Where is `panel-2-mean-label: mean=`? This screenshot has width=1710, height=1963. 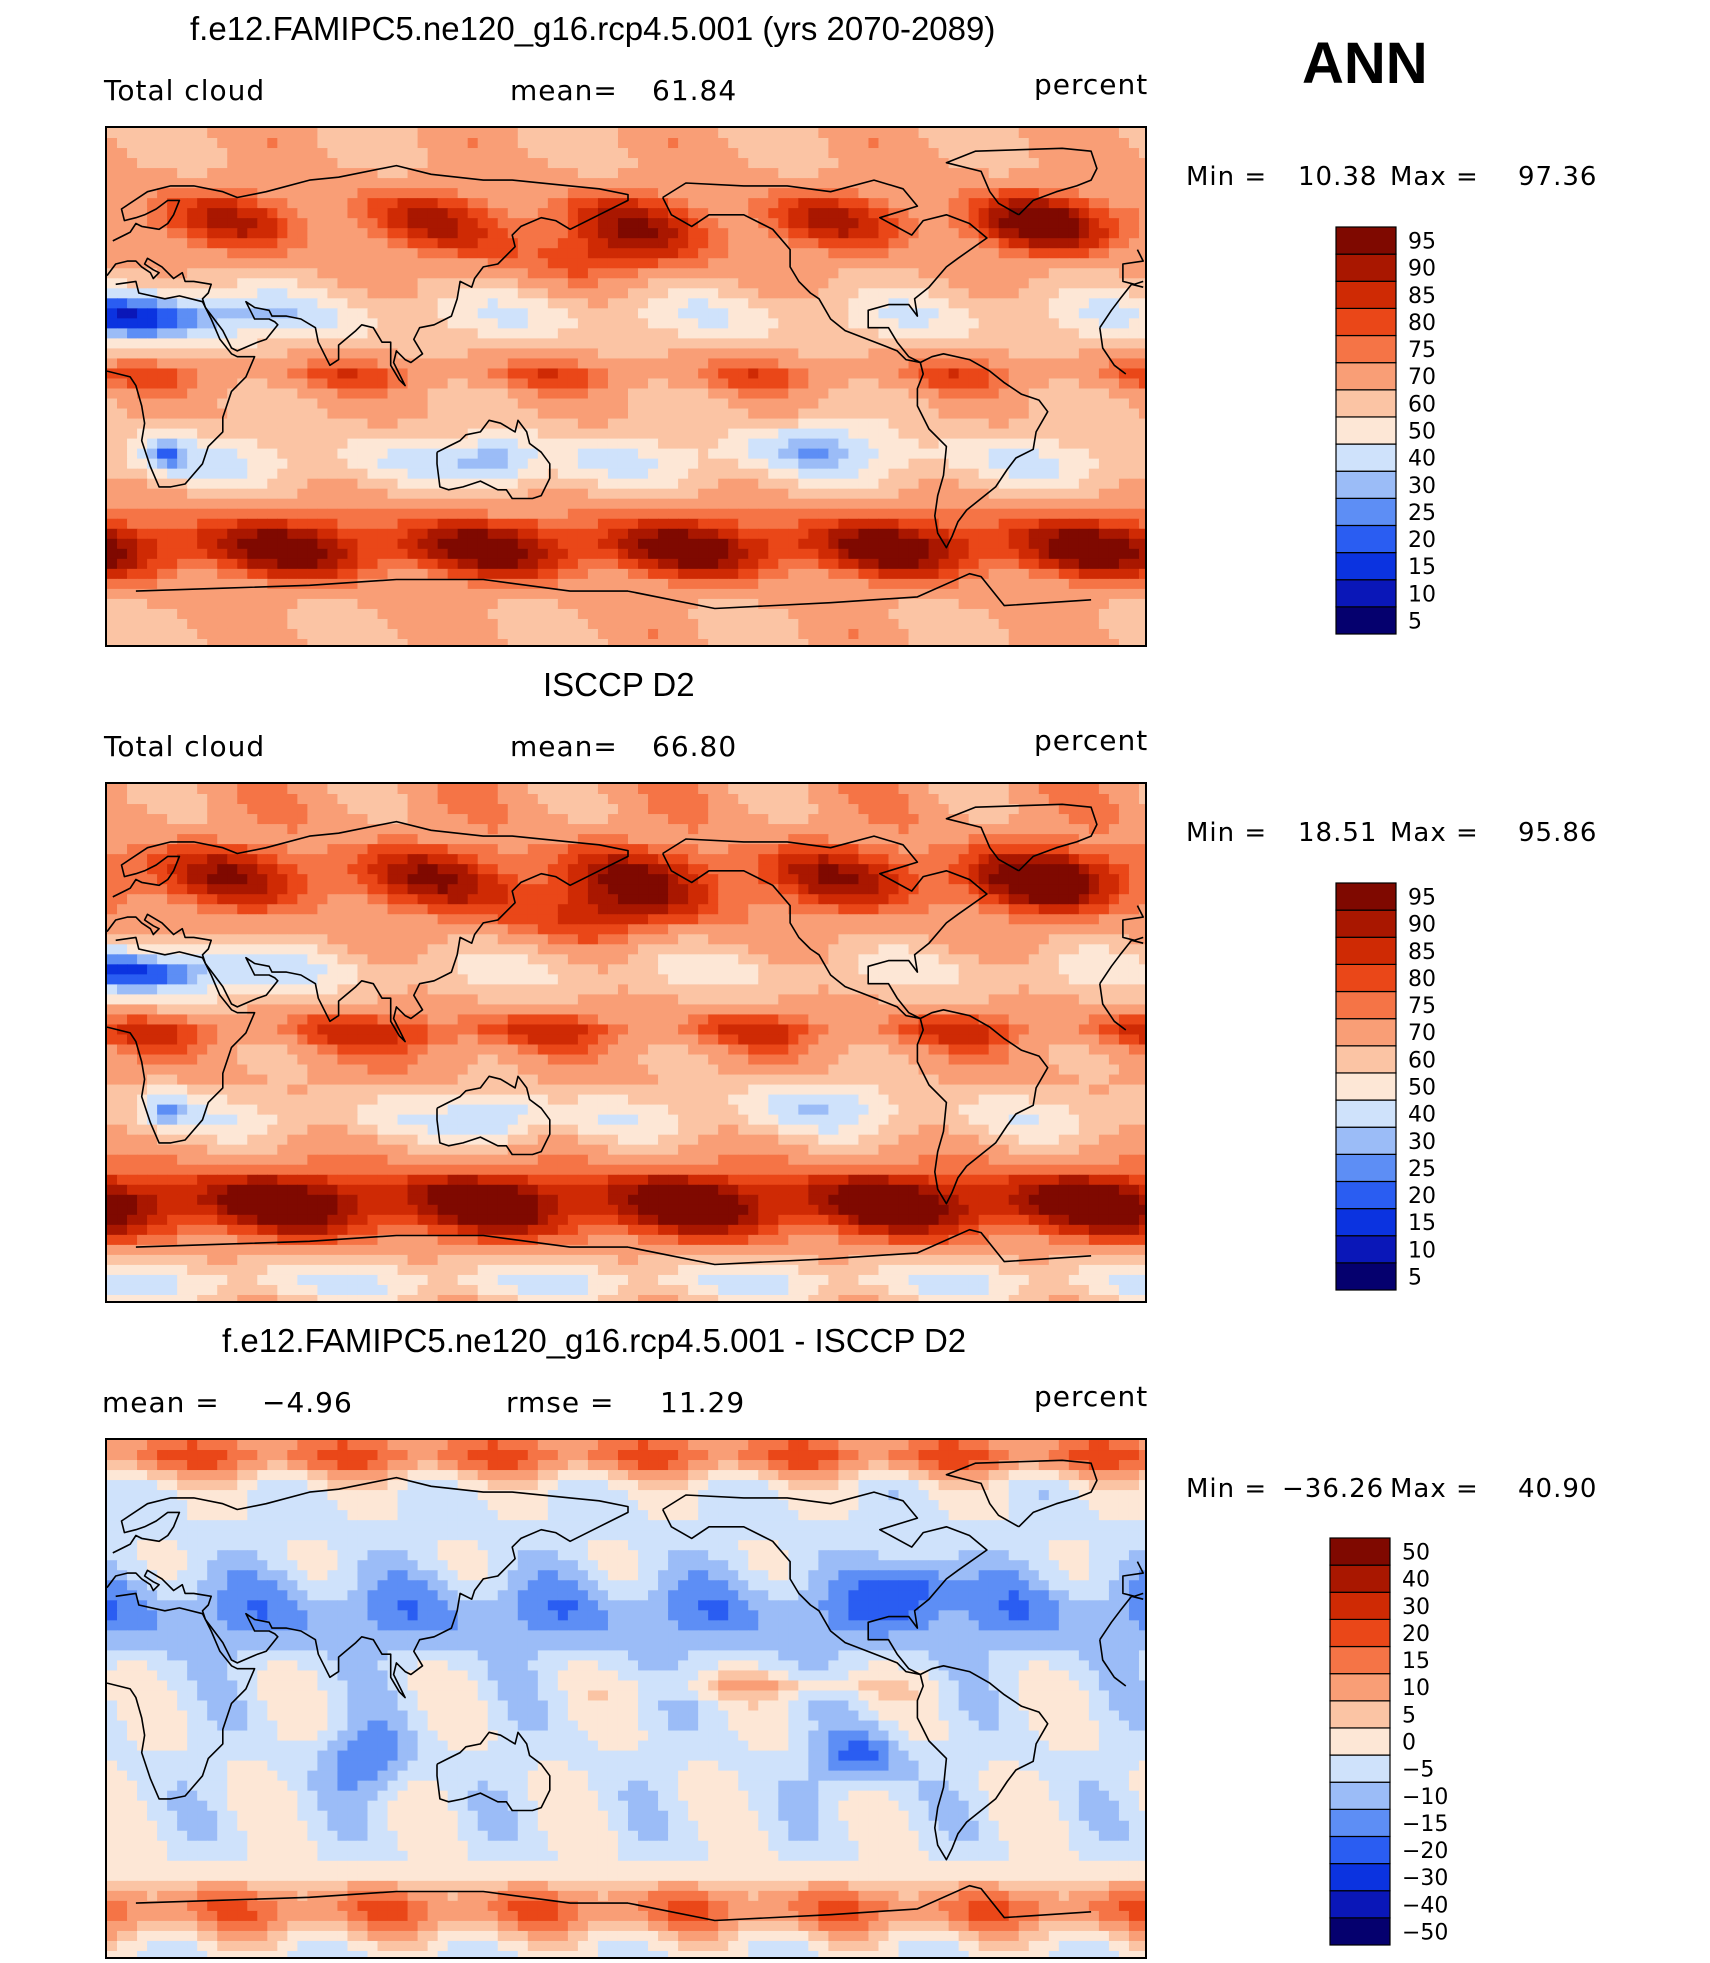 panel-2-mean-label: mean= is located at coordinates (564, 746).